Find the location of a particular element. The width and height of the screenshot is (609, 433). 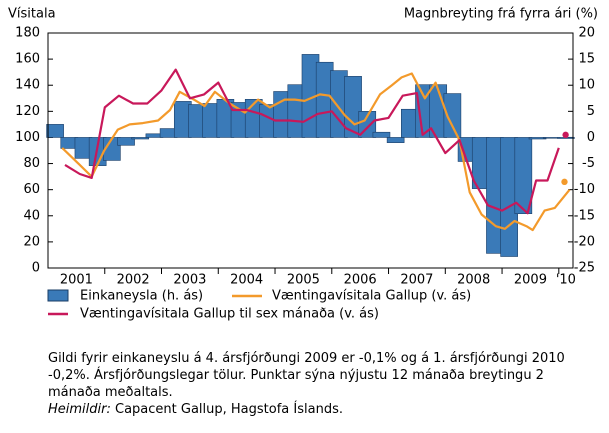

y-tick-label: 180 is located at coordinates (27, 33).